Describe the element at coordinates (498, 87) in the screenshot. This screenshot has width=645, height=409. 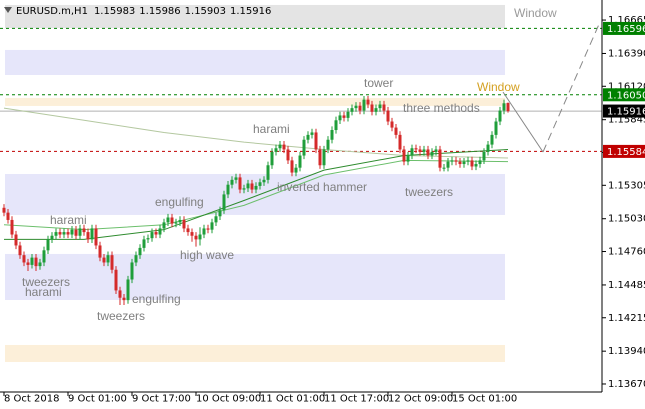
I see `annotation: Window` at that location.